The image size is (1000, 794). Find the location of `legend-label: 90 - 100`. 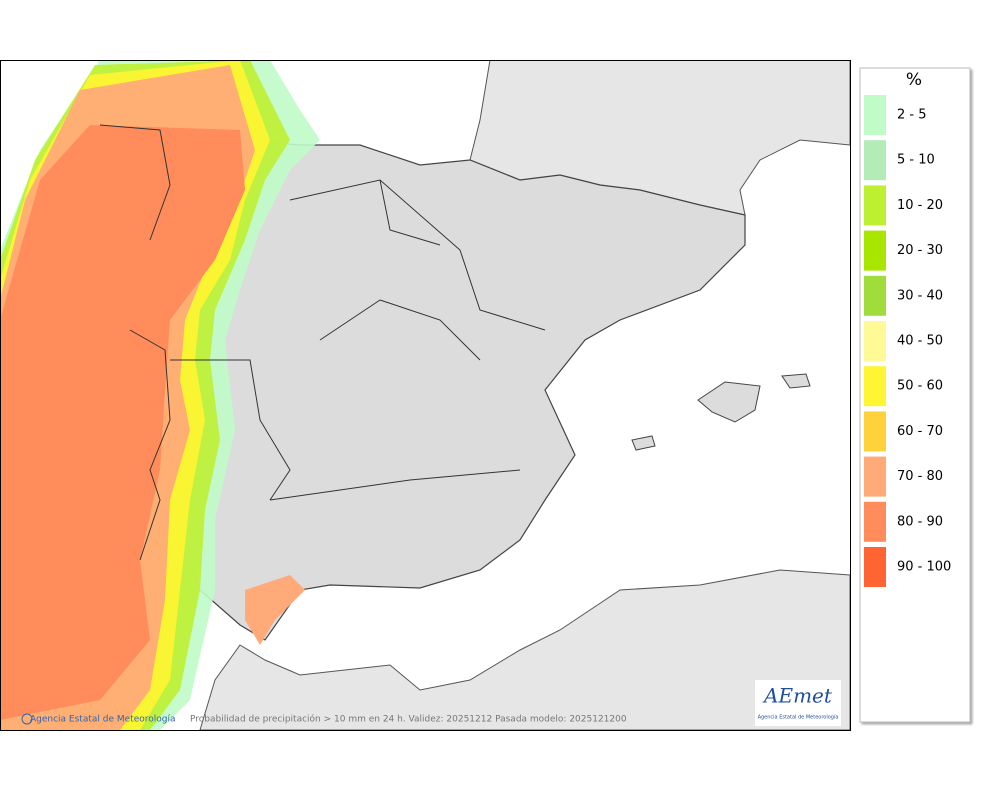

legend-label: 90 - 100 is located at coordinates (924, 567).